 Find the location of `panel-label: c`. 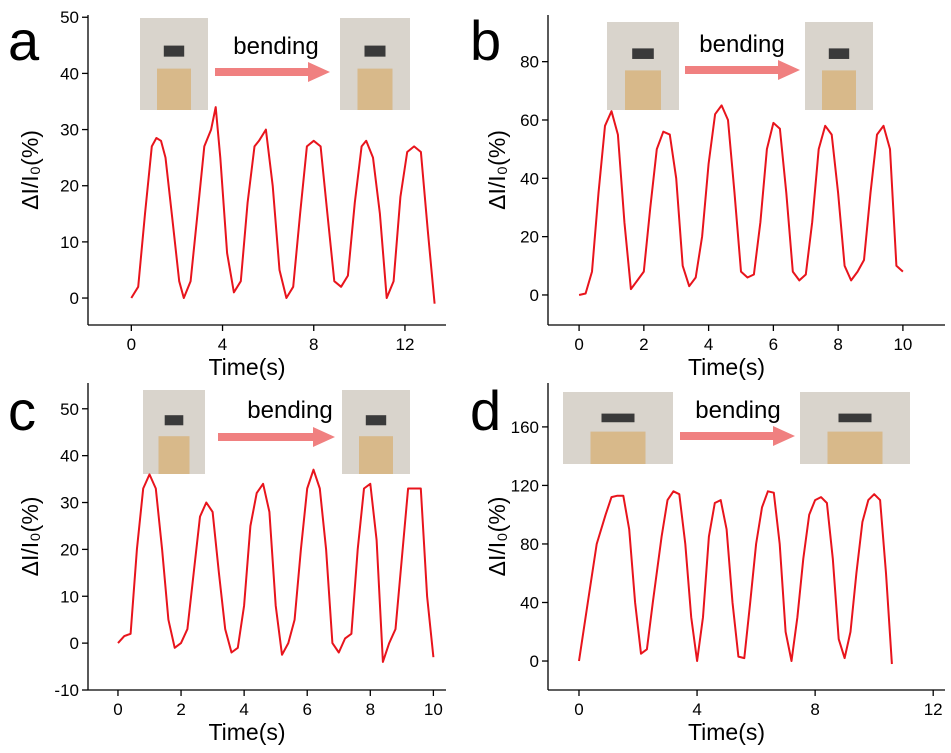

panel-label: c is located at coordinates (22, 410).